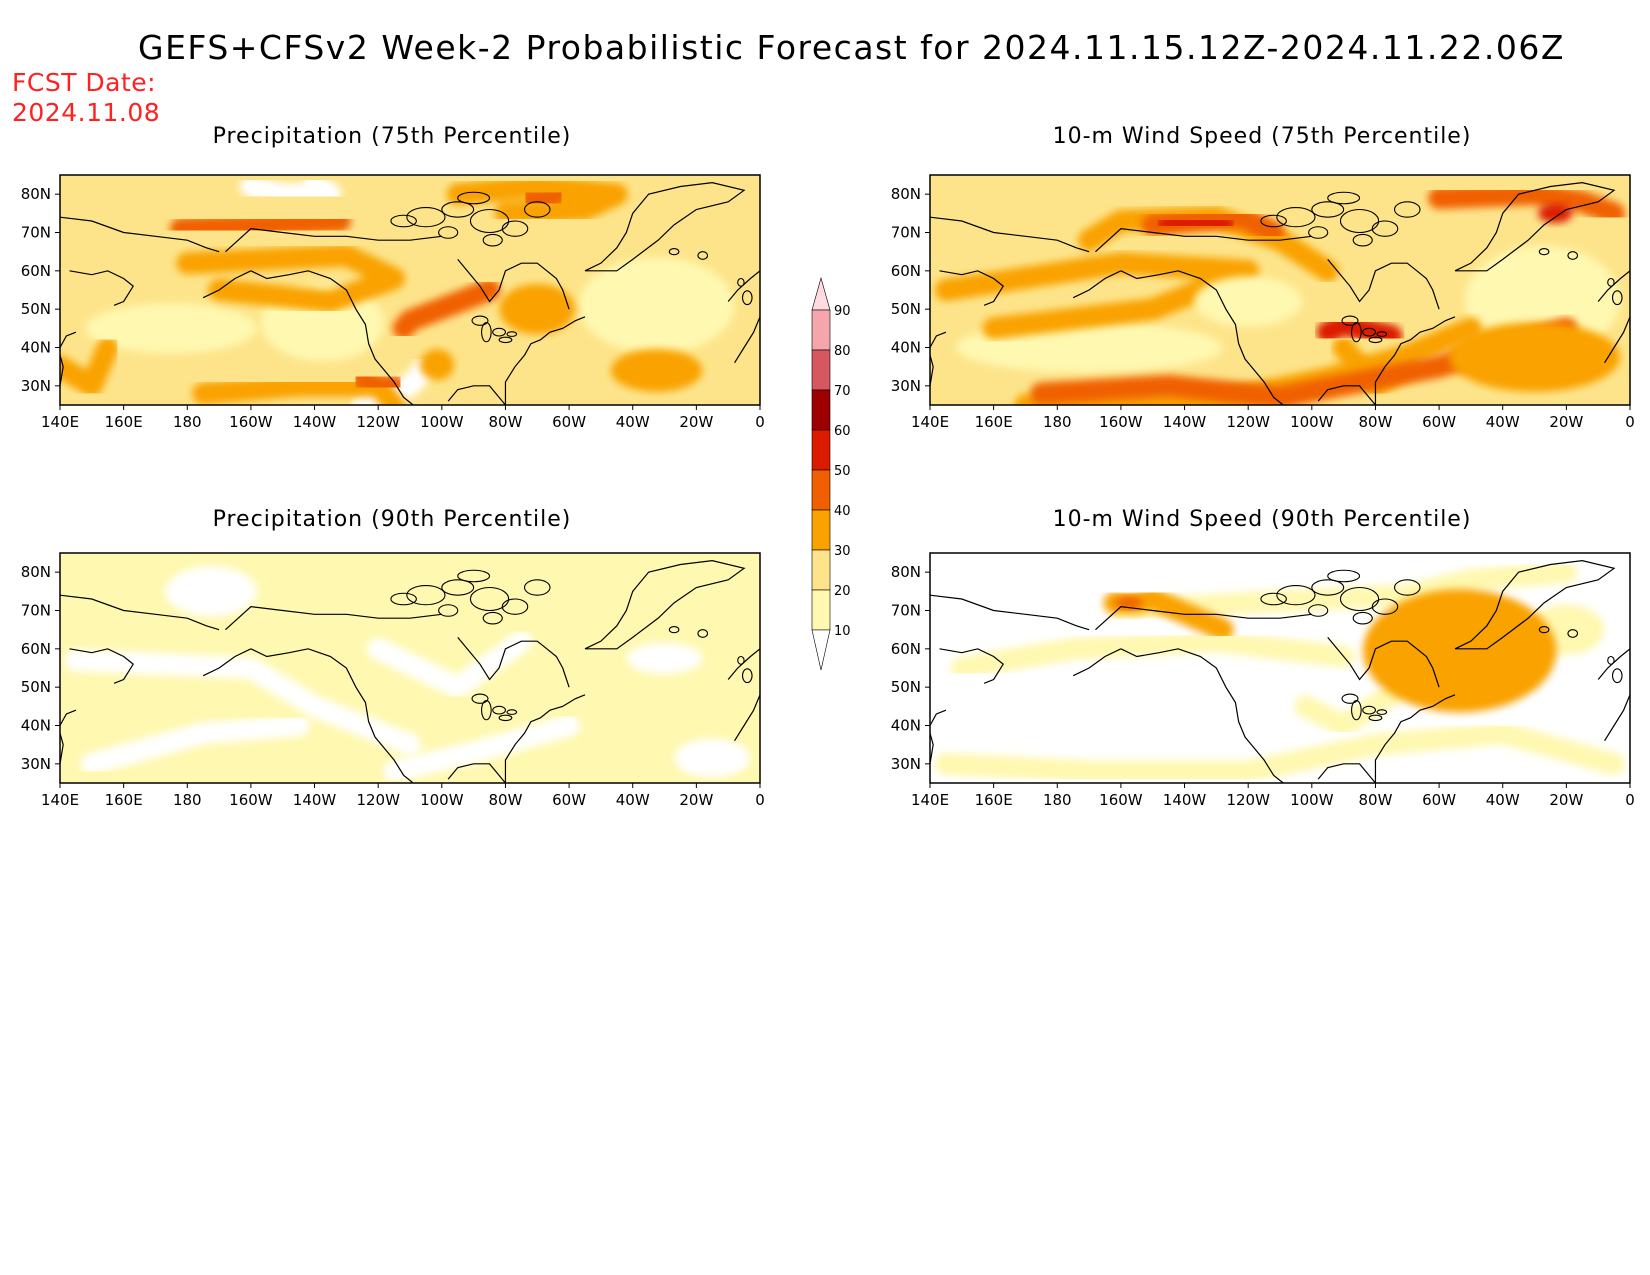 The width and height of the screenshot is (1650, 1275). Describe the element at coordinates (60, 422) in the screenshot. I see `lon-tick-label: 140E` at that location.